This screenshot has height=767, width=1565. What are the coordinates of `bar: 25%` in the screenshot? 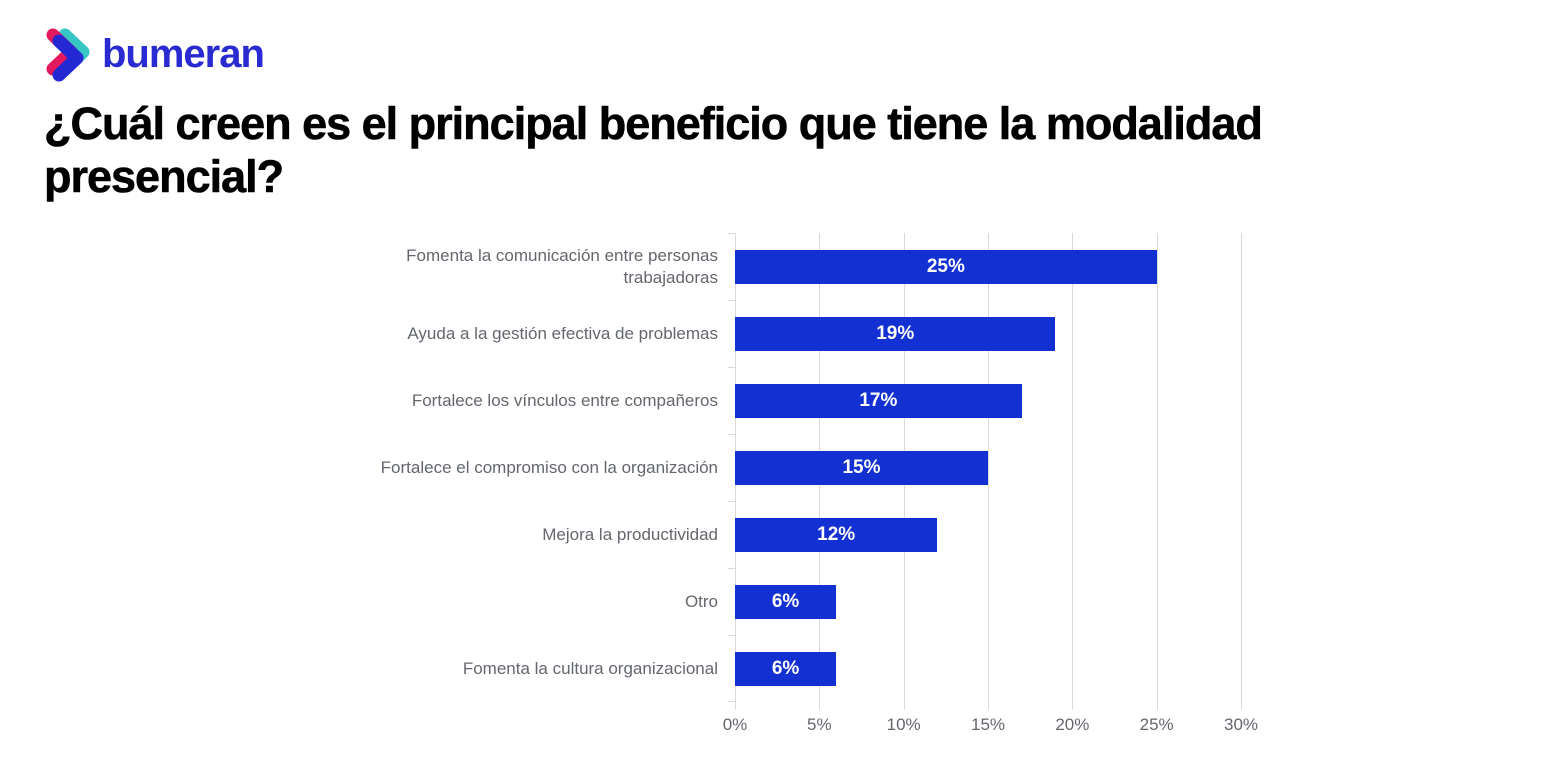 It's located at (946, 266).